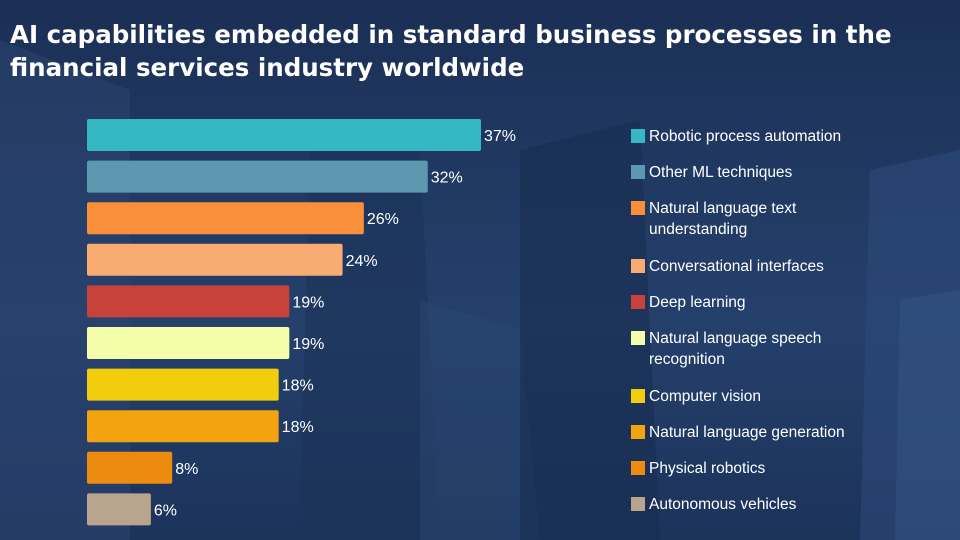  Describe the element at coordinates (747, 302) in the screenshot. I see `legend-item: Deep learning` at that location.